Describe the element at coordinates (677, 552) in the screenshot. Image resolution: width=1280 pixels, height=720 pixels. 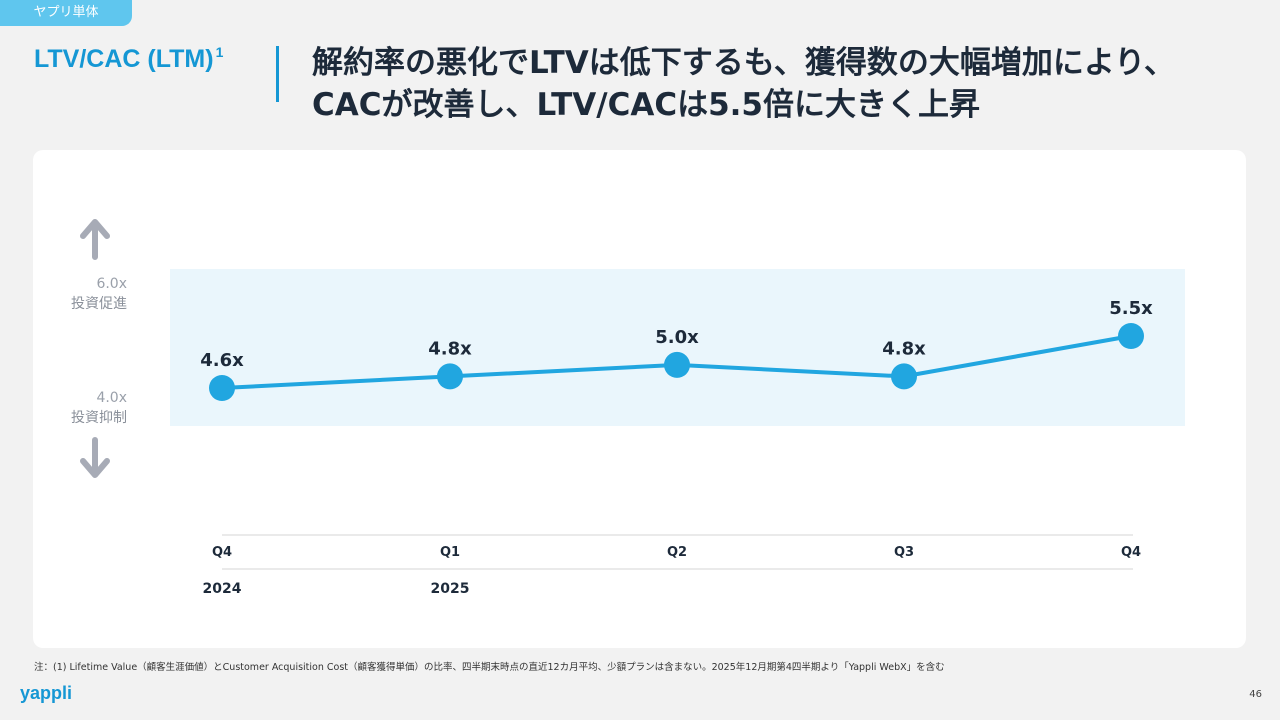
I see `x-tick-label: Q2` at that location.